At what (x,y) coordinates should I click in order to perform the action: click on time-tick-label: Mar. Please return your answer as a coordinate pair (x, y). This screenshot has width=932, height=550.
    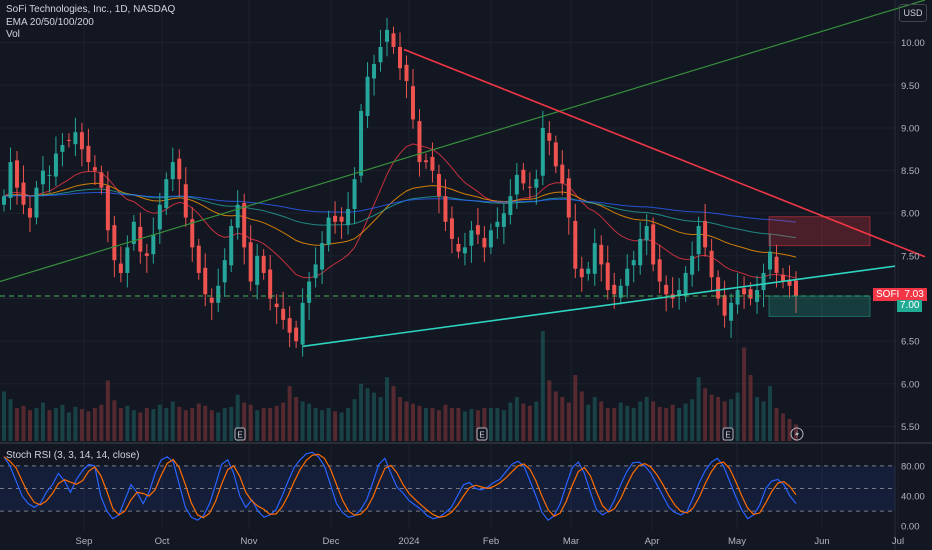
    Looking at the image, I should click on (571, 541).